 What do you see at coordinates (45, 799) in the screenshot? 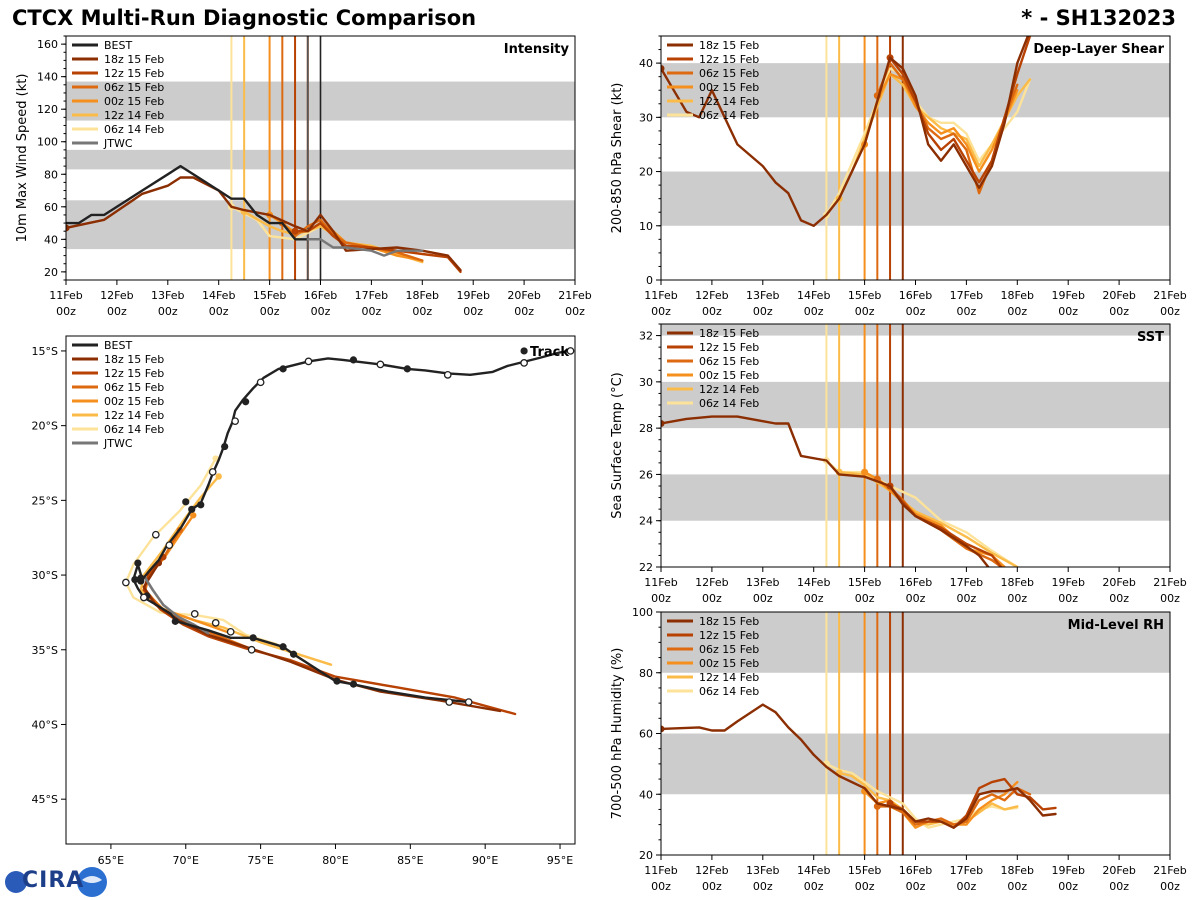
I see `y-tick-label: 45°S` at bounding box center [45, 799].